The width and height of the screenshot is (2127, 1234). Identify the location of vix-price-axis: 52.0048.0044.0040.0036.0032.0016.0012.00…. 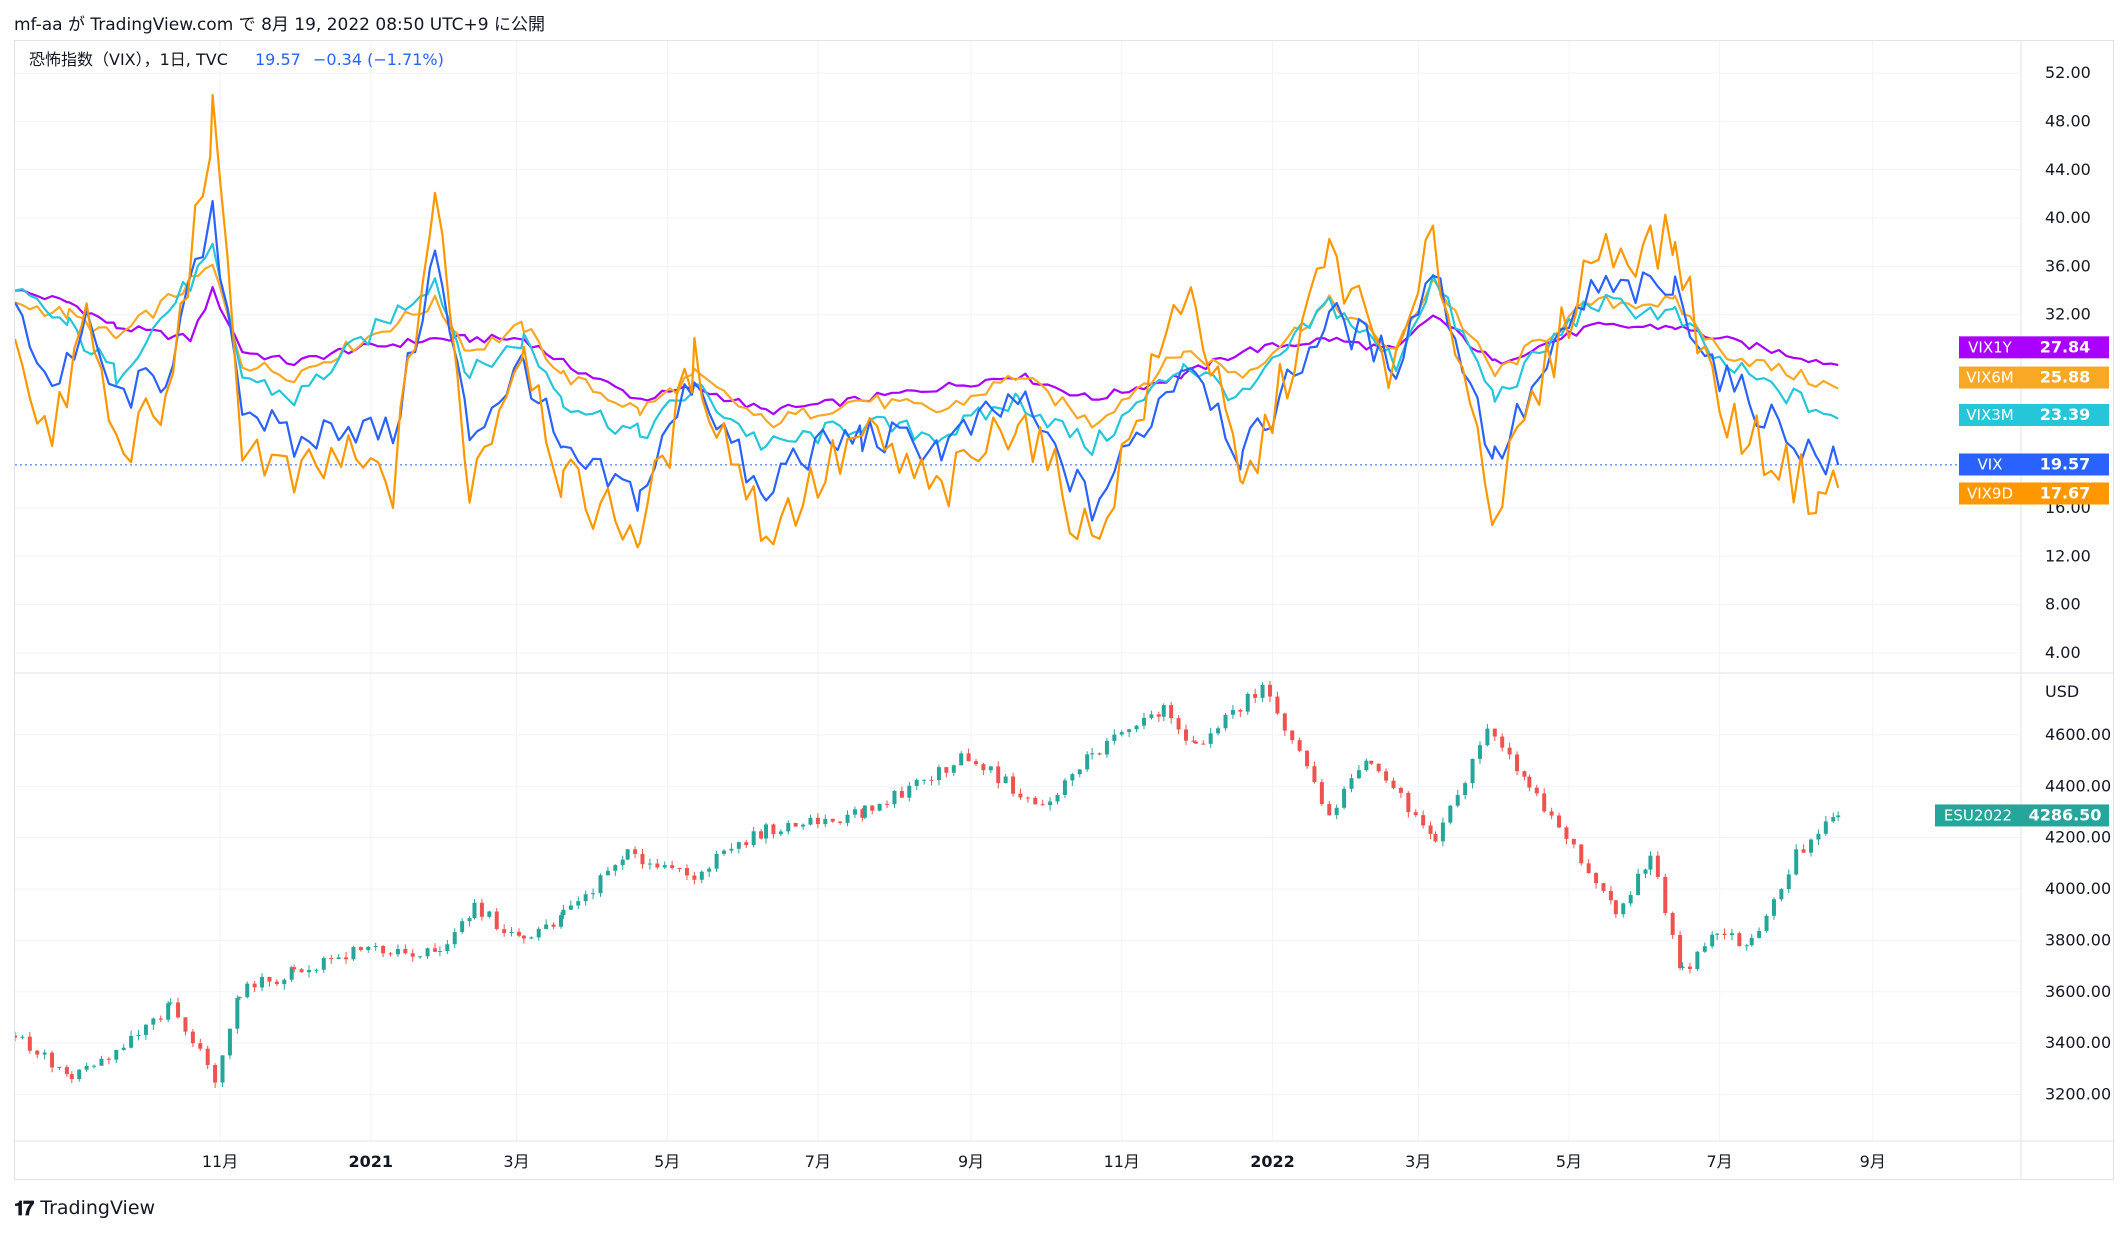
(2068, 362).